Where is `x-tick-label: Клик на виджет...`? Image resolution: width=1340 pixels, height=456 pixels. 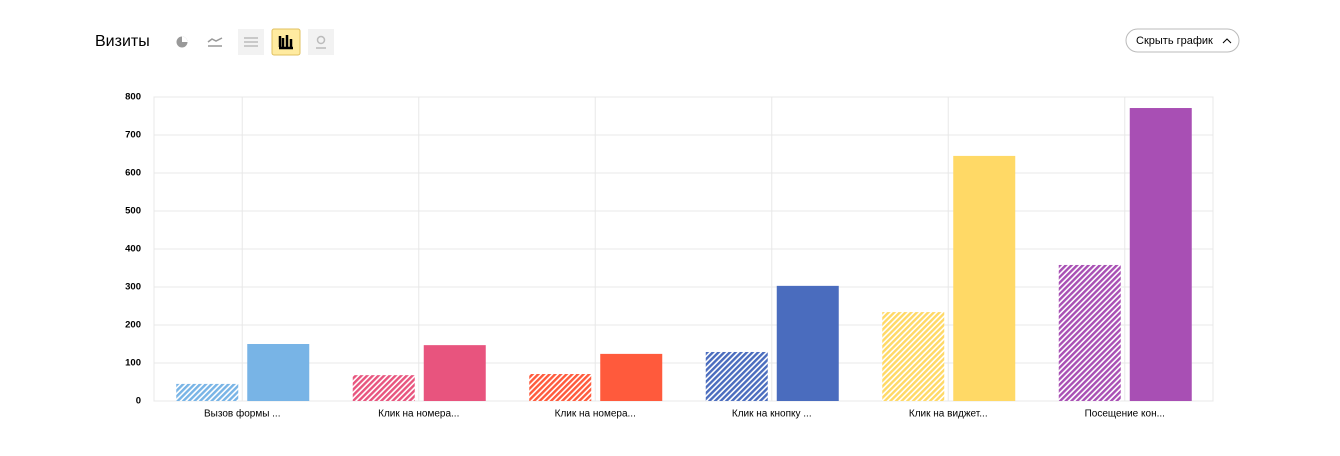
x-tick-label: Клик на виджет... is located at coordinates (948, 414).